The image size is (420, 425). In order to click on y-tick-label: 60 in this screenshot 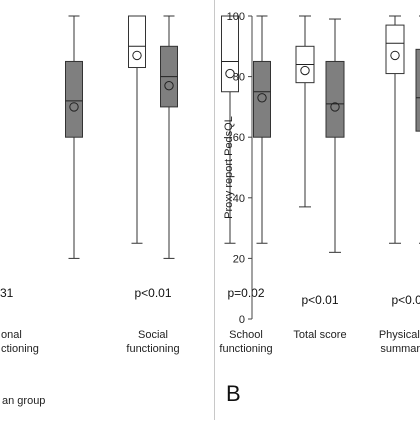, I will do `click(239, 138)`.